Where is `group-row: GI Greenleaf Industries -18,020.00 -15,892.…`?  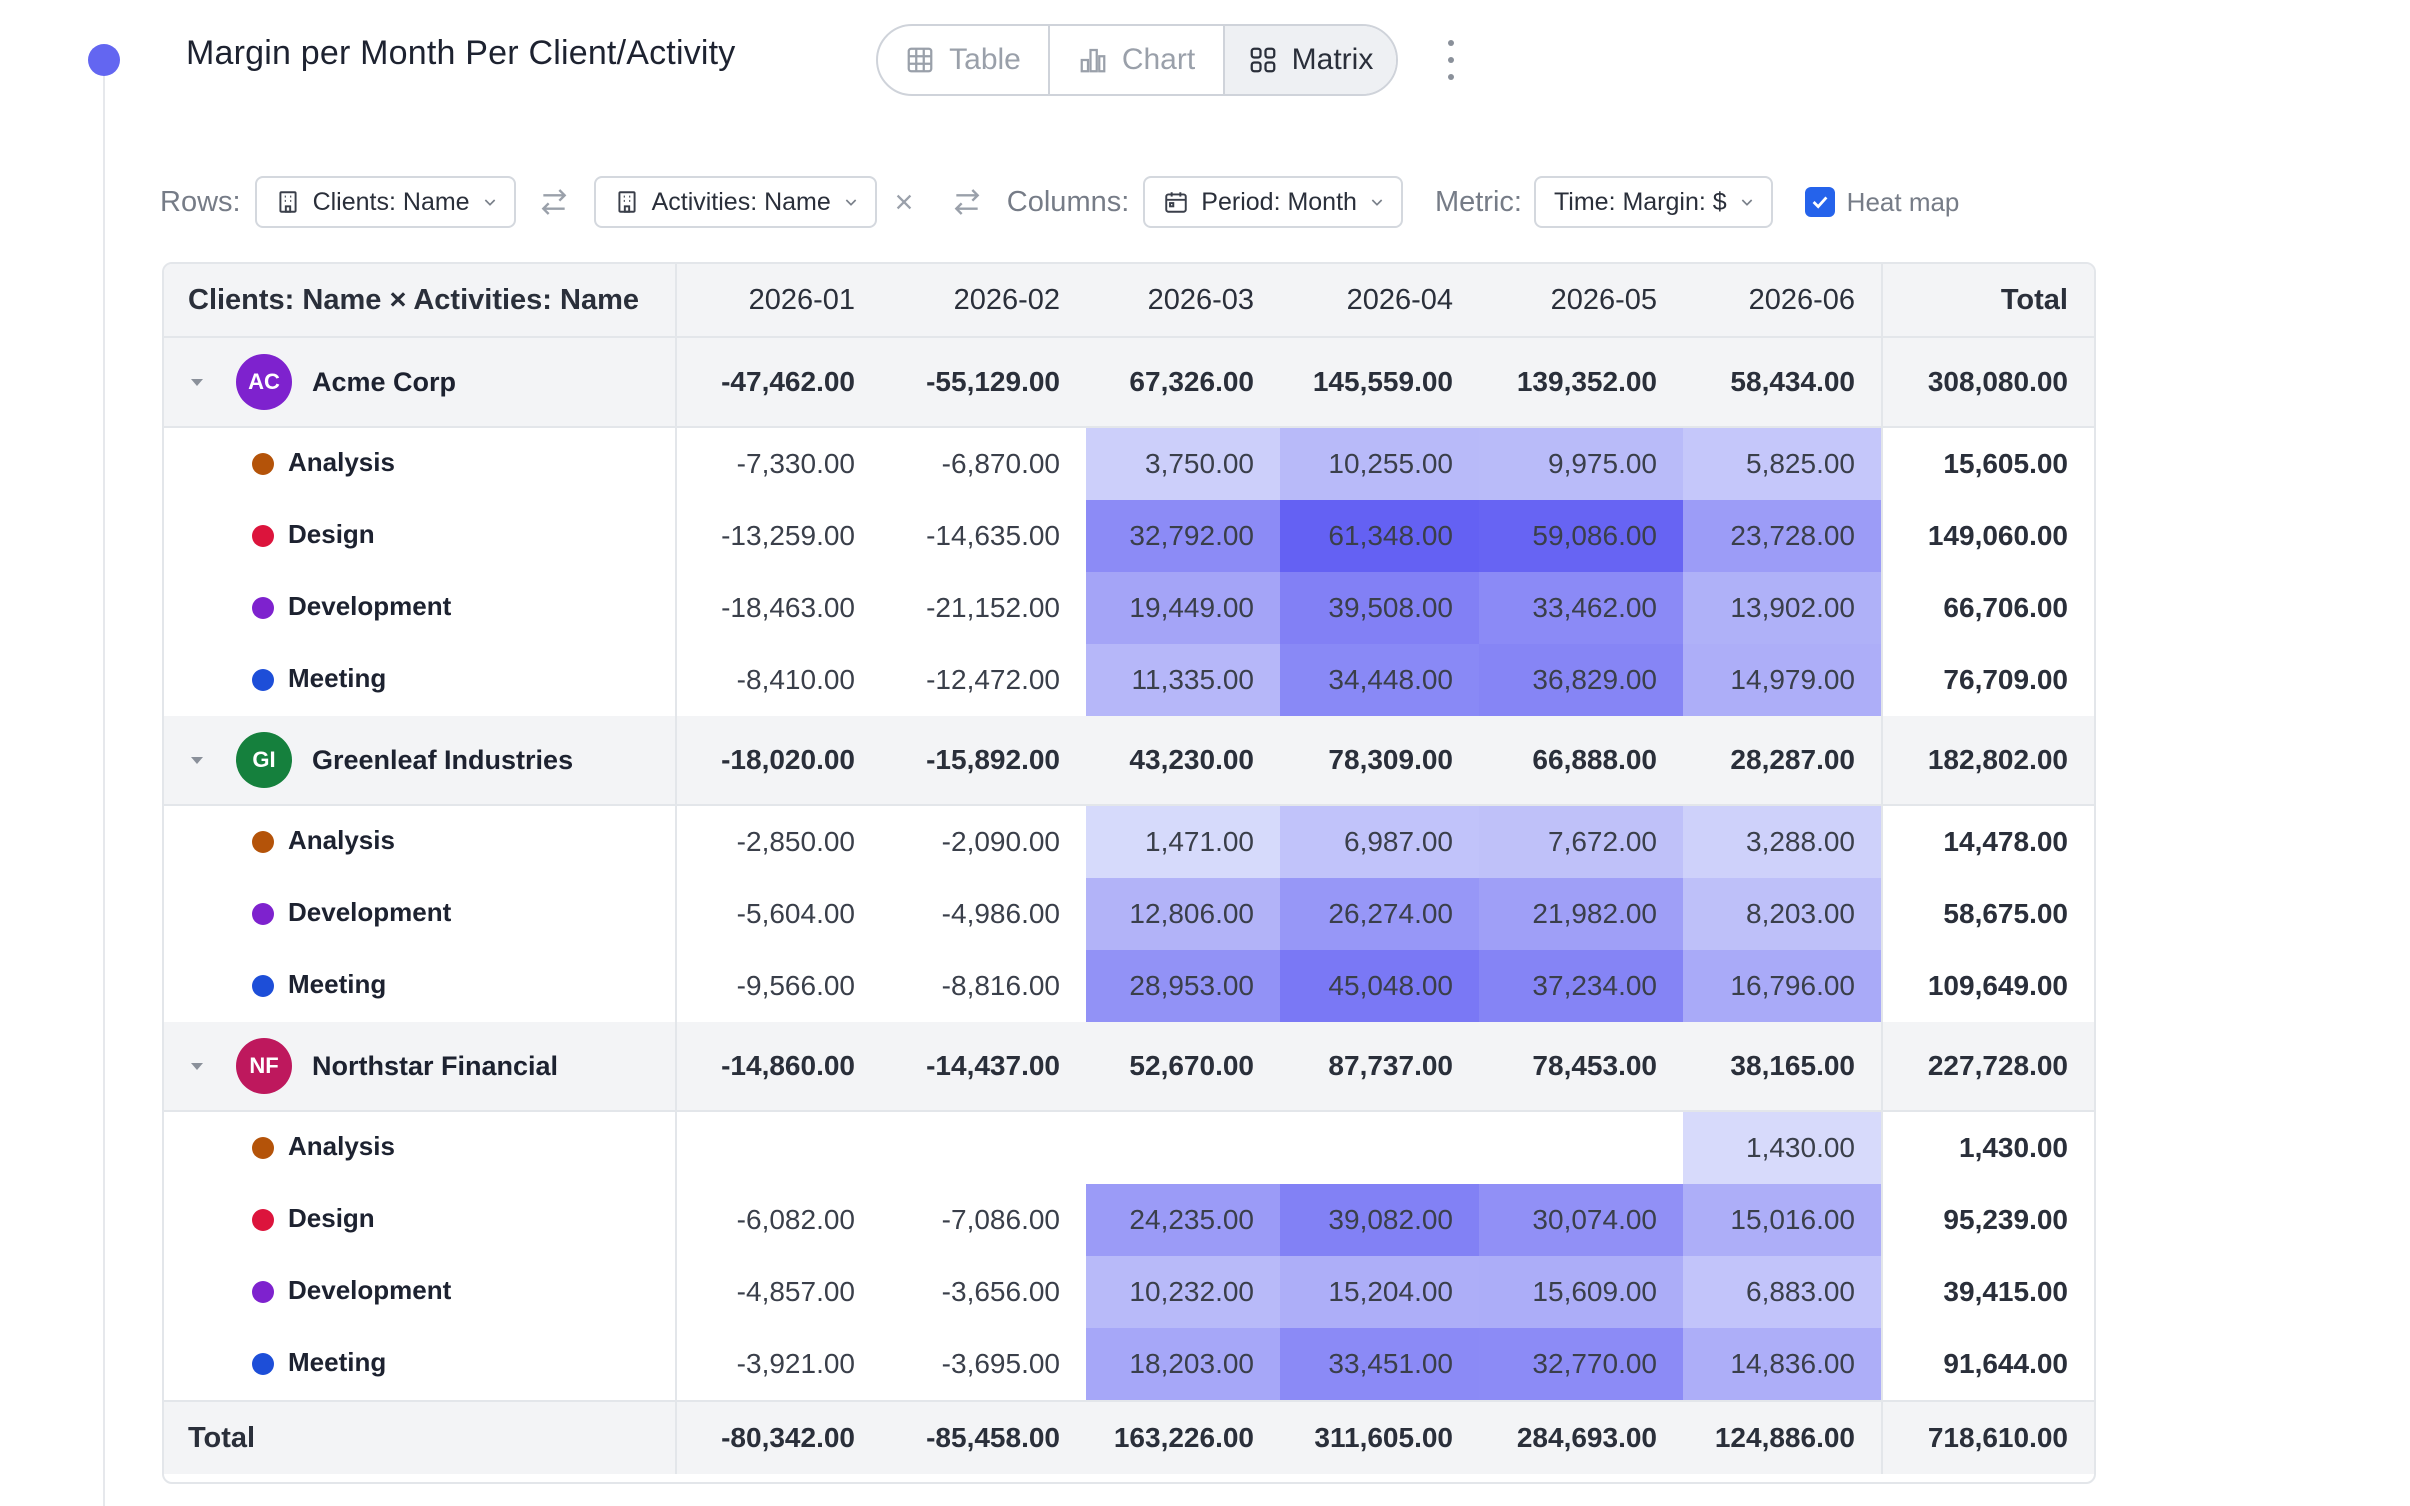 group-row: GI Greenleaf Industries -18,020.00 -15,892.… is located at coordinates (1129, 761).